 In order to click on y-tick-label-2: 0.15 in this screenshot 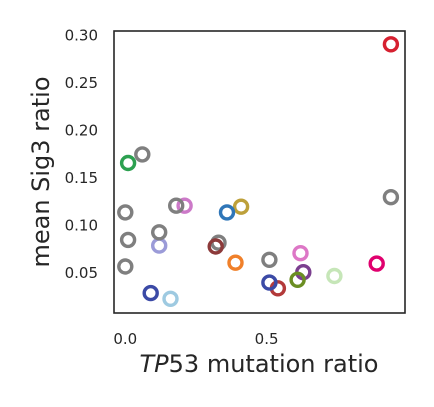, I will do `click(81, 178)`.